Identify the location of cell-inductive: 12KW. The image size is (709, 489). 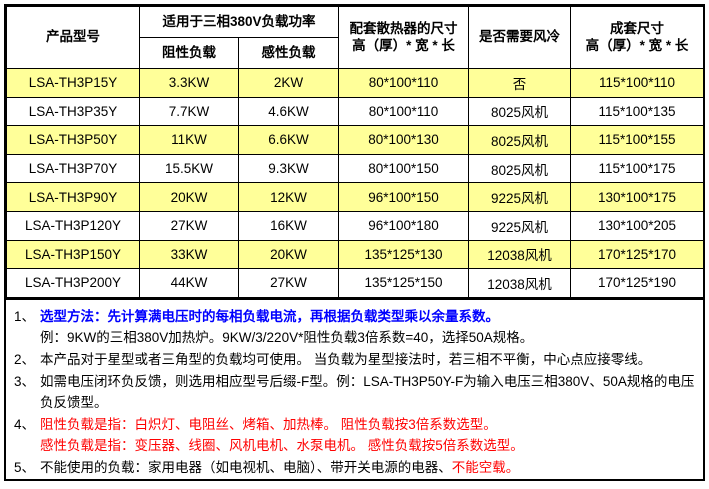
(288, 197).